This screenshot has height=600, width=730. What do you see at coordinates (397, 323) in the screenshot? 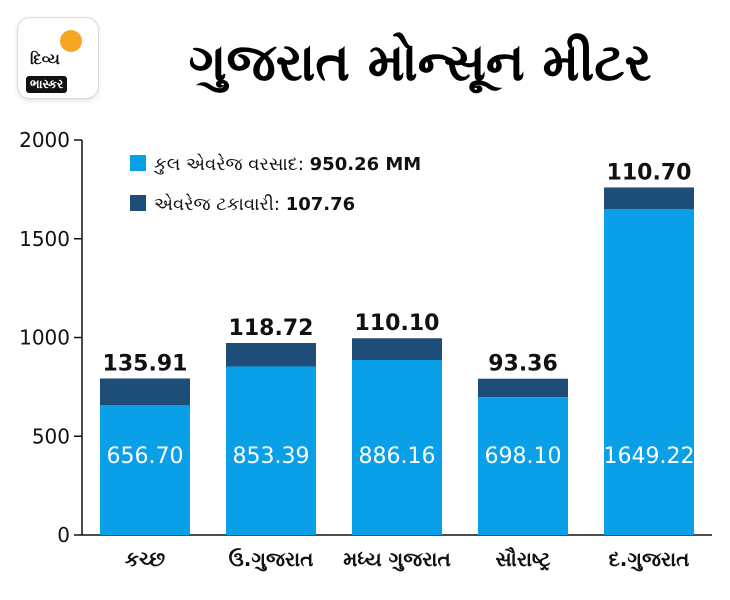
I see `bar-top-label: 110.10` at bounding box center [397, 323].